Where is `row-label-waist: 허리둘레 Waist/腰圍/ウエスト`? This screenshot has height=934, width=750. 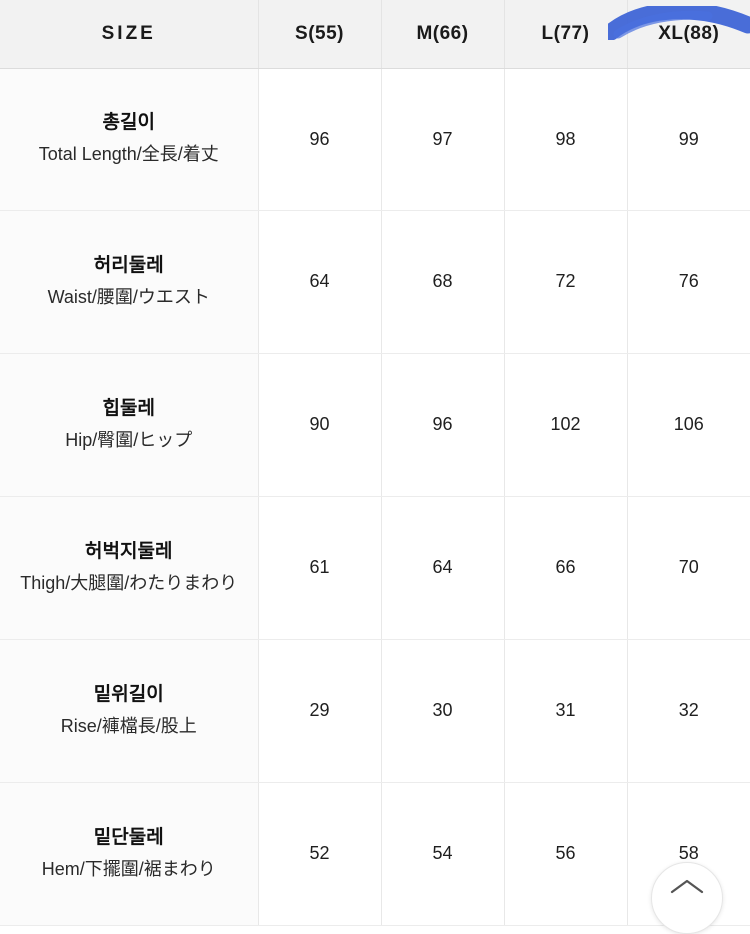 row-label-waist: 허리둘레 Waist/腰圍/ウエスト is located at coordinates (129, 282).